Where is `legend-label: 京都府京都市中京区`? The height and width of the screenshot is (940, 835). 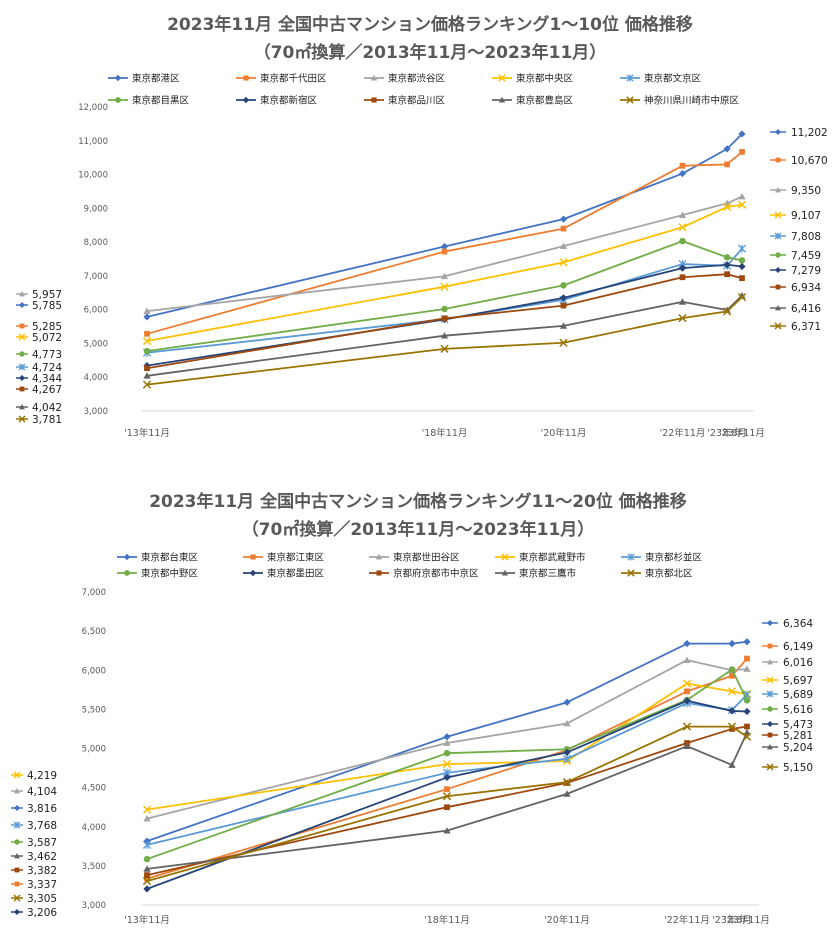 legend-label: 京都府京都市中京区 is located at coordinates (436, 574).